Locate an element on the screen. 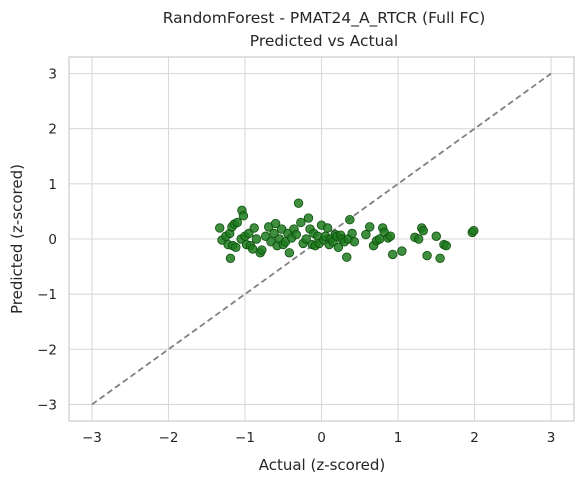 This screenshot has width=584, height=484. chart-title-line1: RandomForest - PMAT24_A_RTCR (Full FC) is located at coordinates (324, 18).